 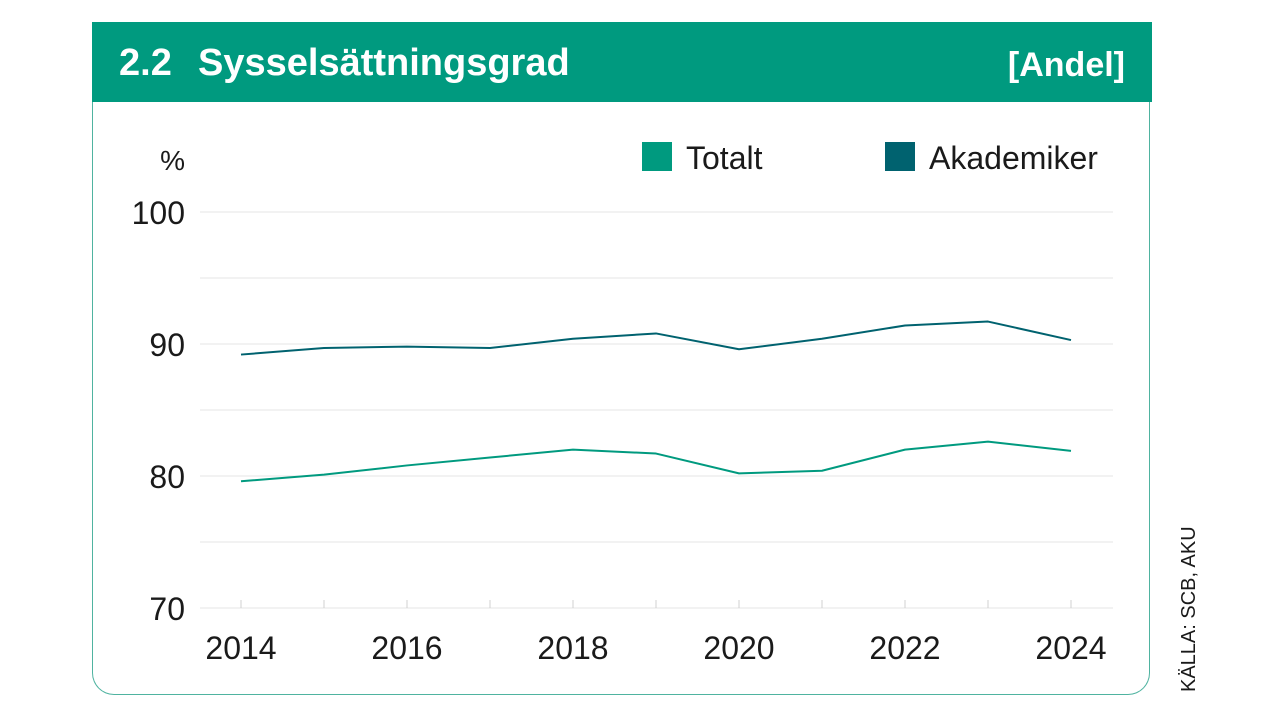 I want to click on y-tick-label: 80, so click(x=167, y=477).